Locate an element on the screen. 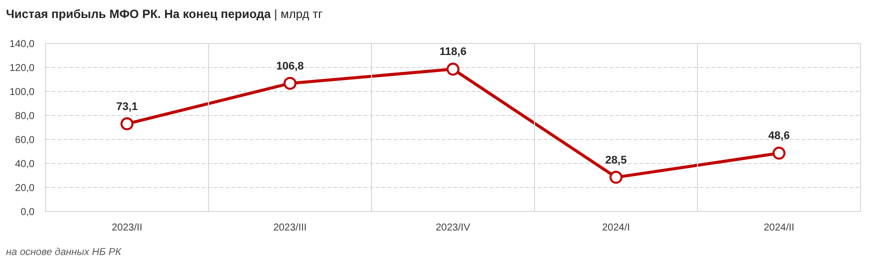  data-label: 28,5 is located at coordinates (616, 160).